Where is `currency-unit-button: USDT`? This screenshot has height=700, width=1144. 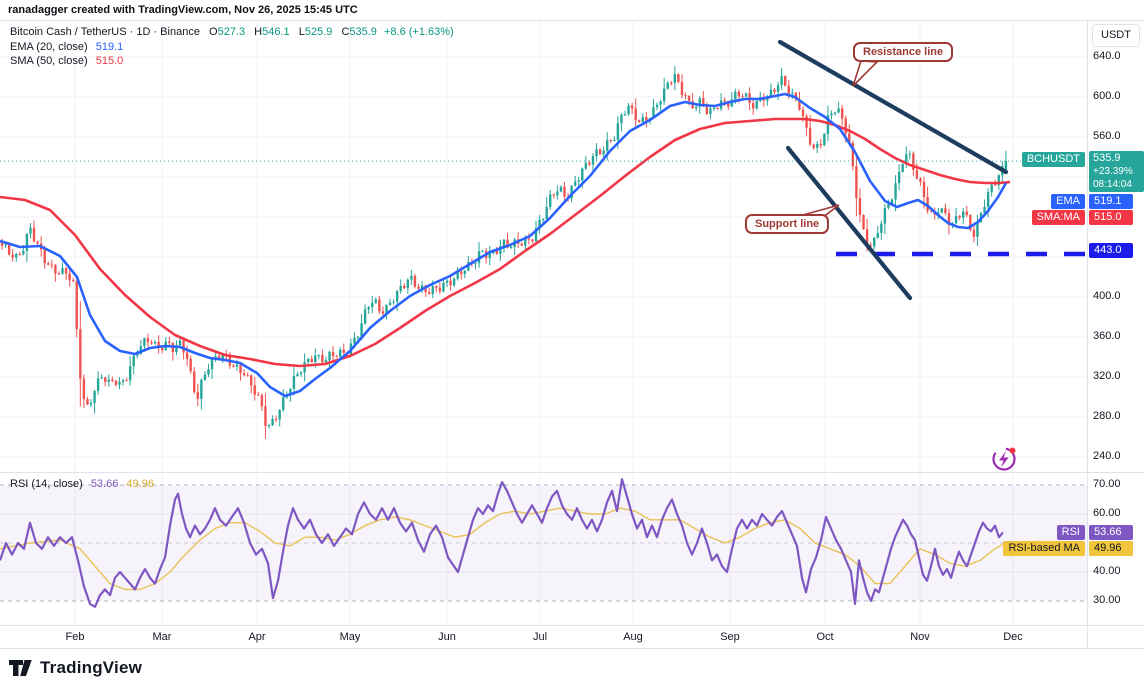
currency-unit-button: USDT is located at coordinates (1116, 35).